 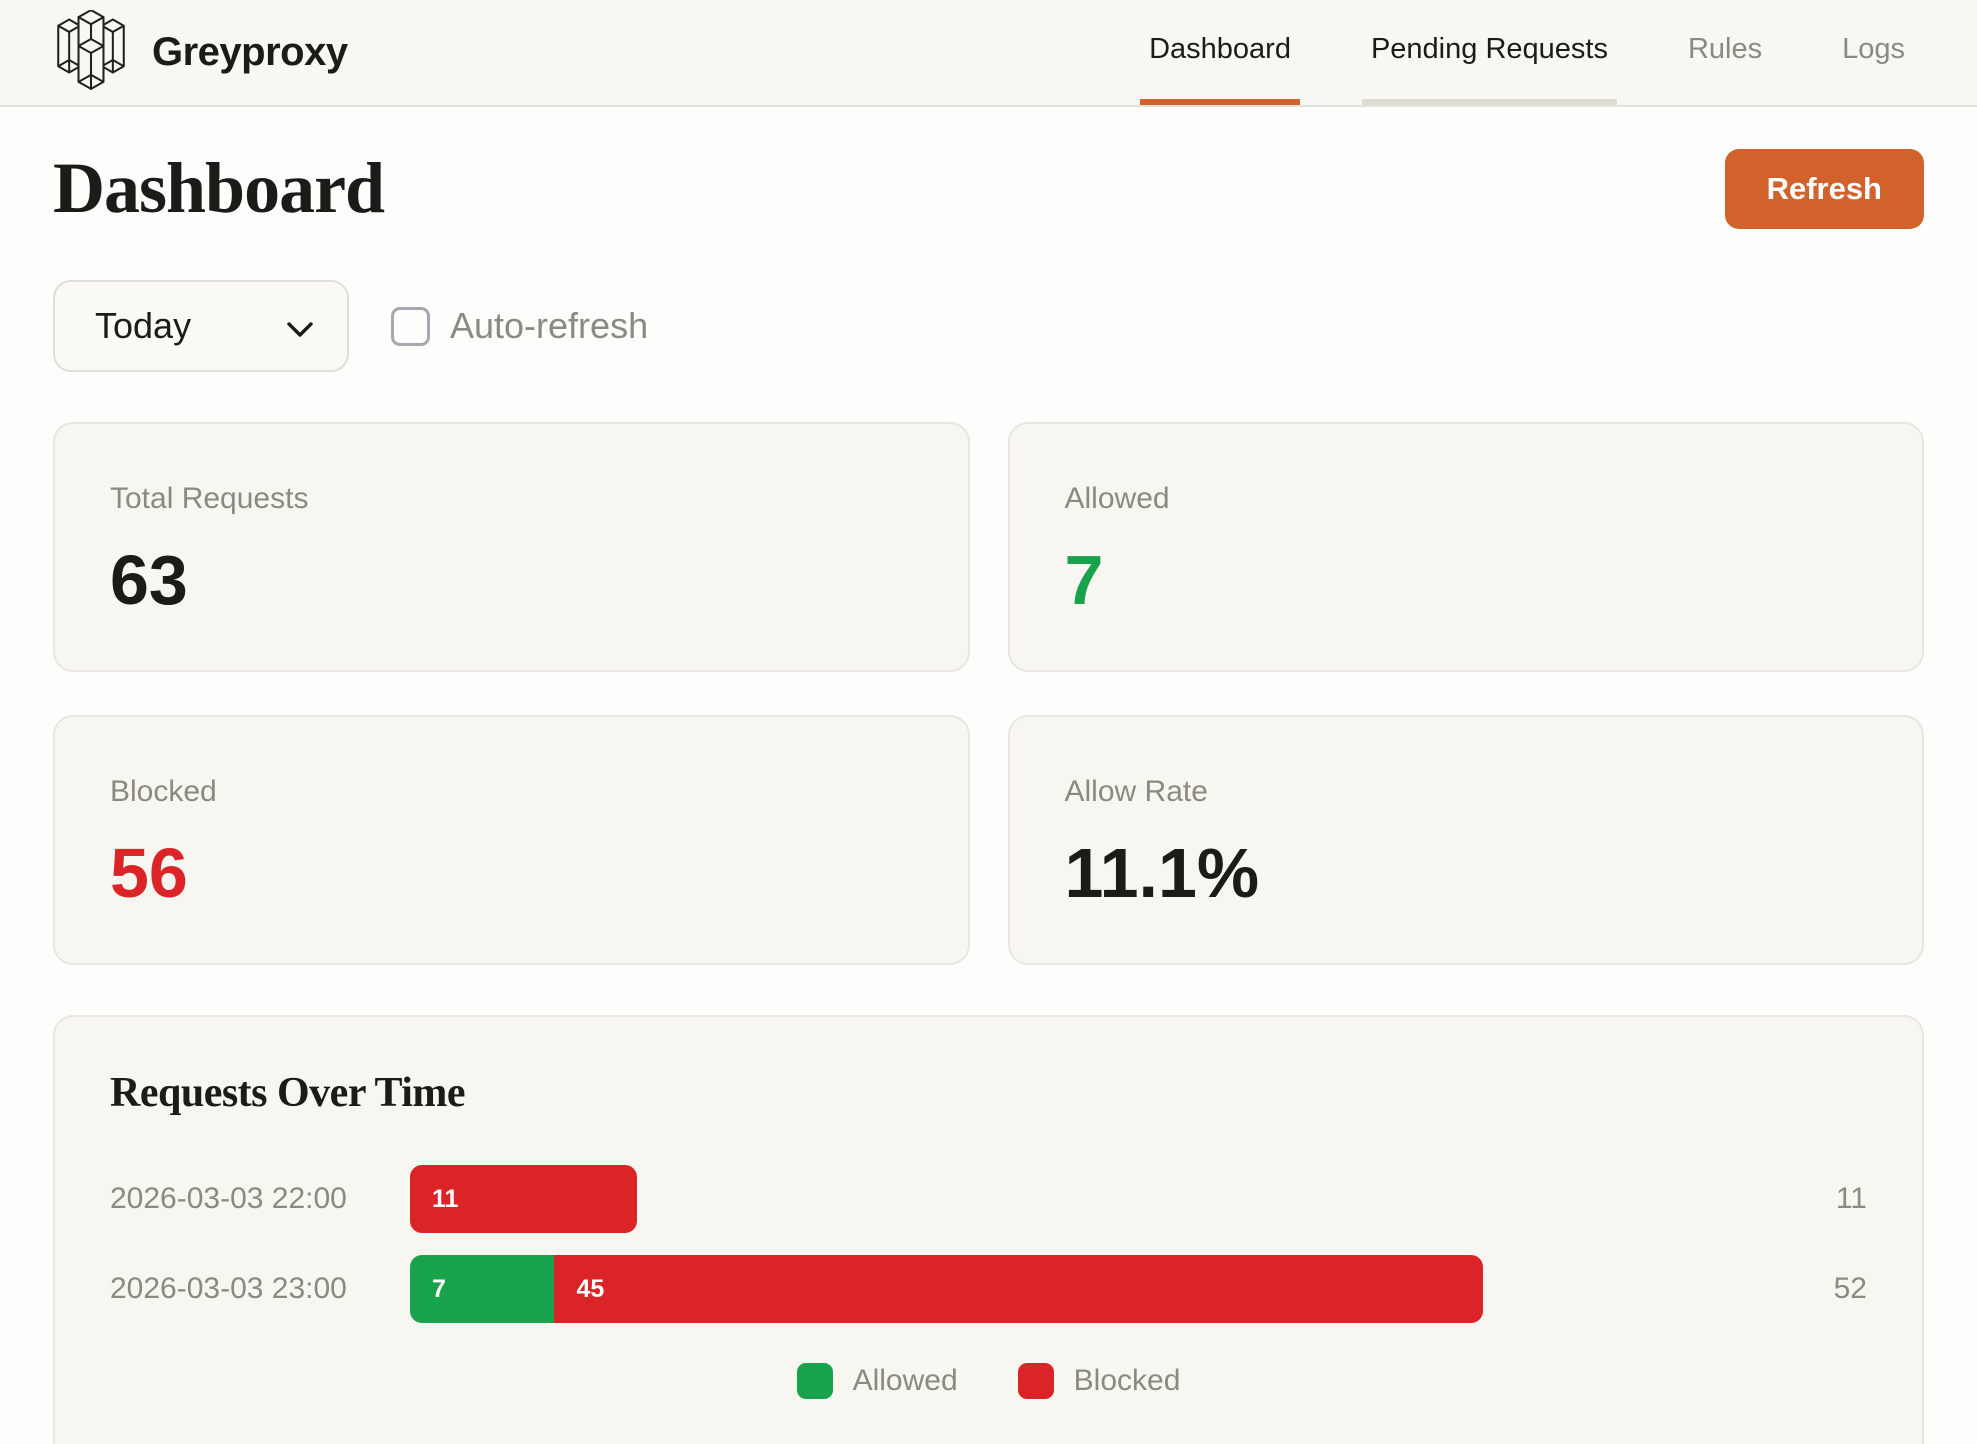 I want to click on title-row: Dashboard Refresh, so click(x=988, y=188).